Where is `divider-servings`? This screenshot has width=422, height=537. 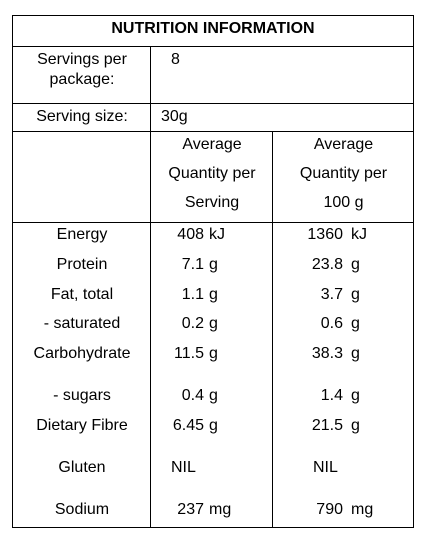
divider-servings is located at coordinates (213, 103).